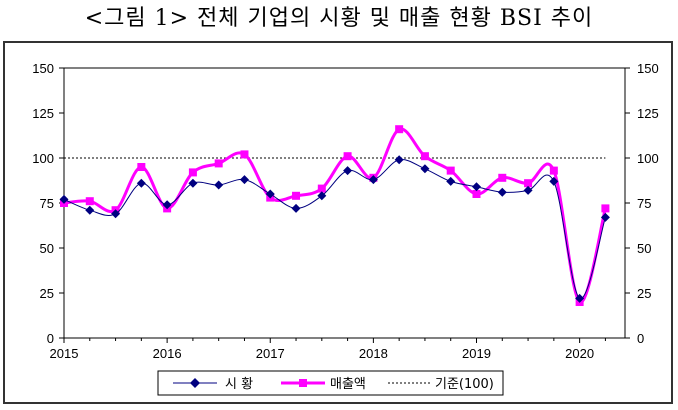  Describe the element at coordinates (579, 353) in the screenshot. I see `x-tick-label: 2020` at that location.